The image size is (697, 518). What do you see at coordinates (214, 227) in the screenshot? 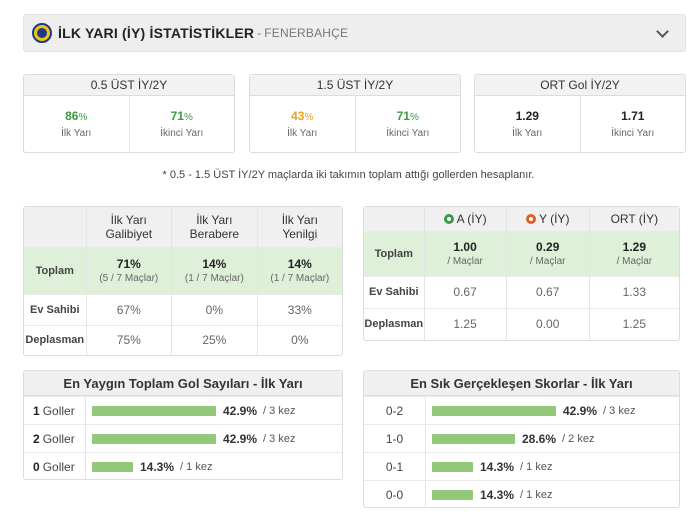
I see `col-header-draw: İlk Yarı Berabere` at bounding box center [214, 227].